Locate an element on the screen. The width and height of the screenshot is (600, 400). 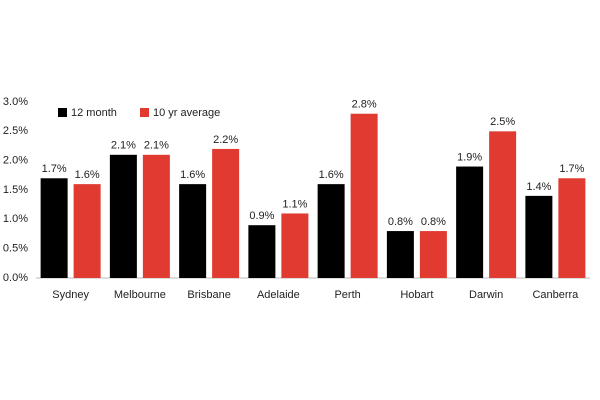
x-tick-label: Sydney is located at coordinates (70, 295).